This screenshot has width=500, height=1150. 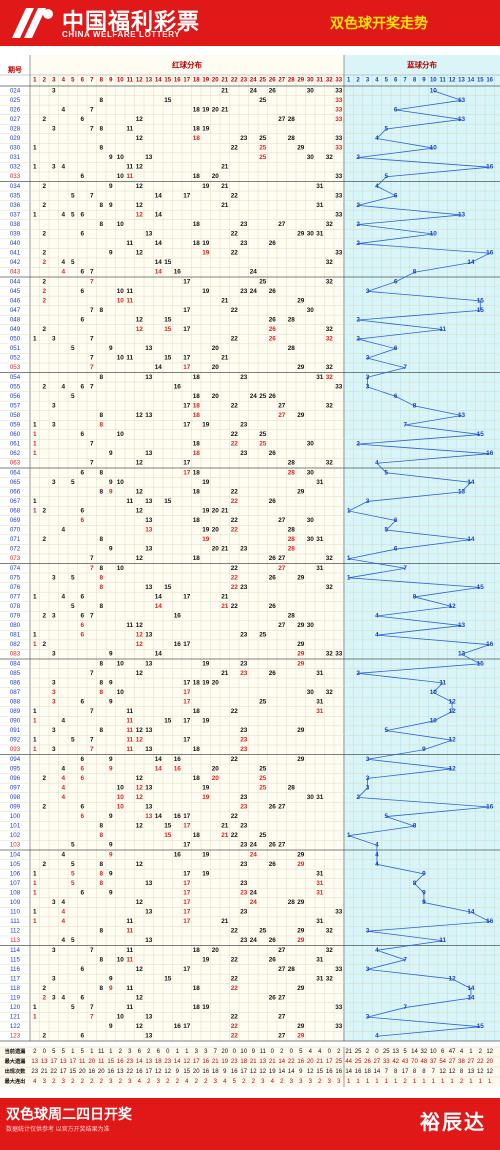 I want to click on stats-row-label: 出现次数, so click(x=16, y=1071).